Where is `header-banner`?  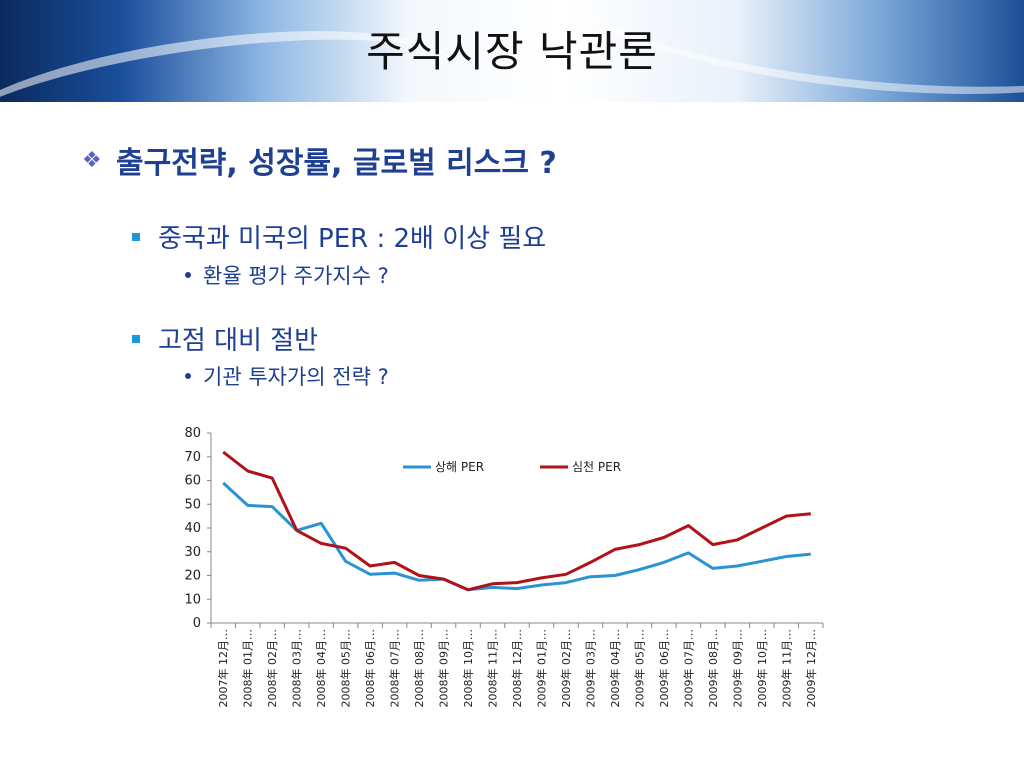 header-banner is located at coordinates (512, 51).